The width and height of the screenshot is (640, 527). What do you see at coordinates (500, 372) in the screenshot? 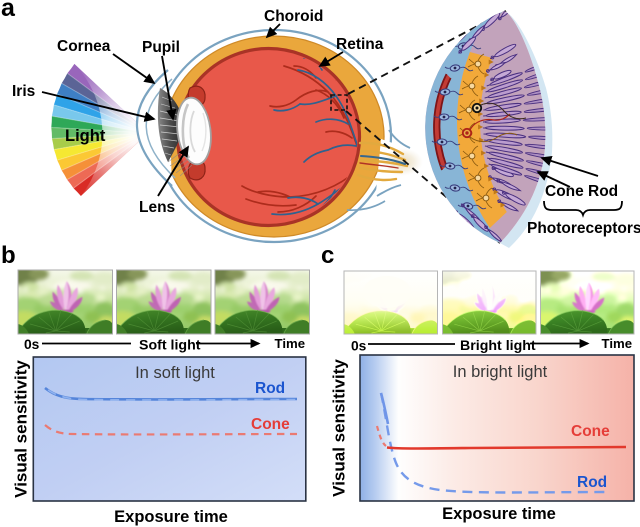
I see `svg-text: In bright light` at bounding box center [500, 372].